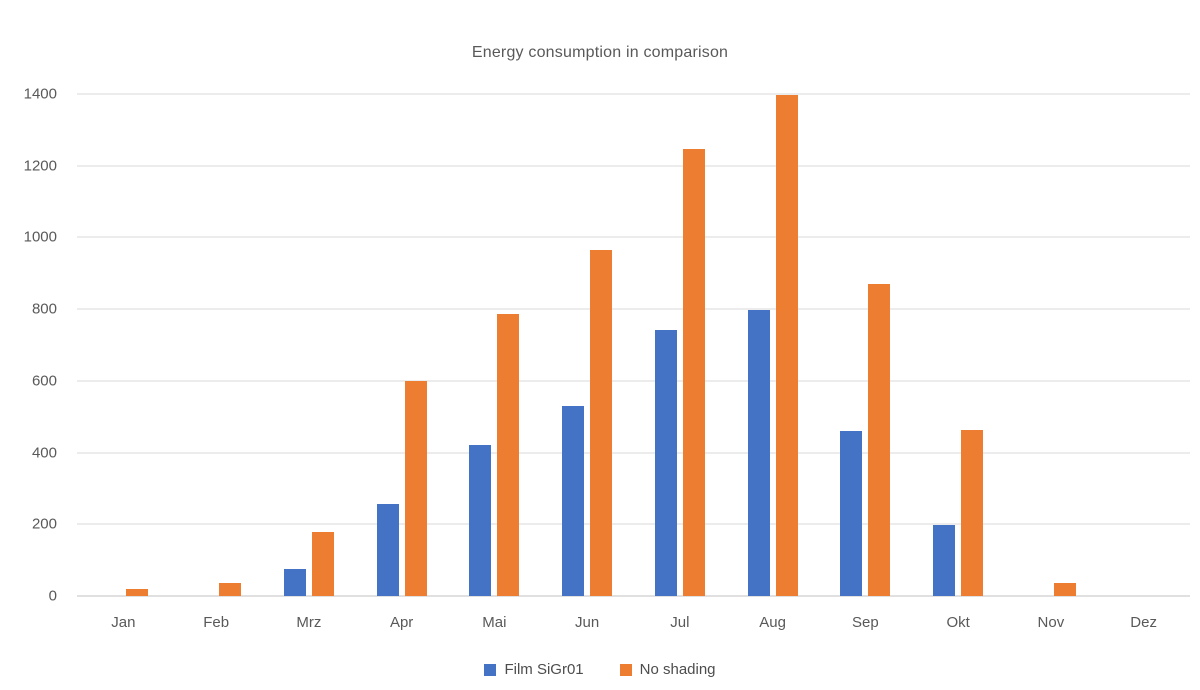 The image size is (1200, 690). What do you see at coordinates (625, 669) in the screenshot?
I see `legend-swatch-orange-icon` at bounding box center [625, 669].